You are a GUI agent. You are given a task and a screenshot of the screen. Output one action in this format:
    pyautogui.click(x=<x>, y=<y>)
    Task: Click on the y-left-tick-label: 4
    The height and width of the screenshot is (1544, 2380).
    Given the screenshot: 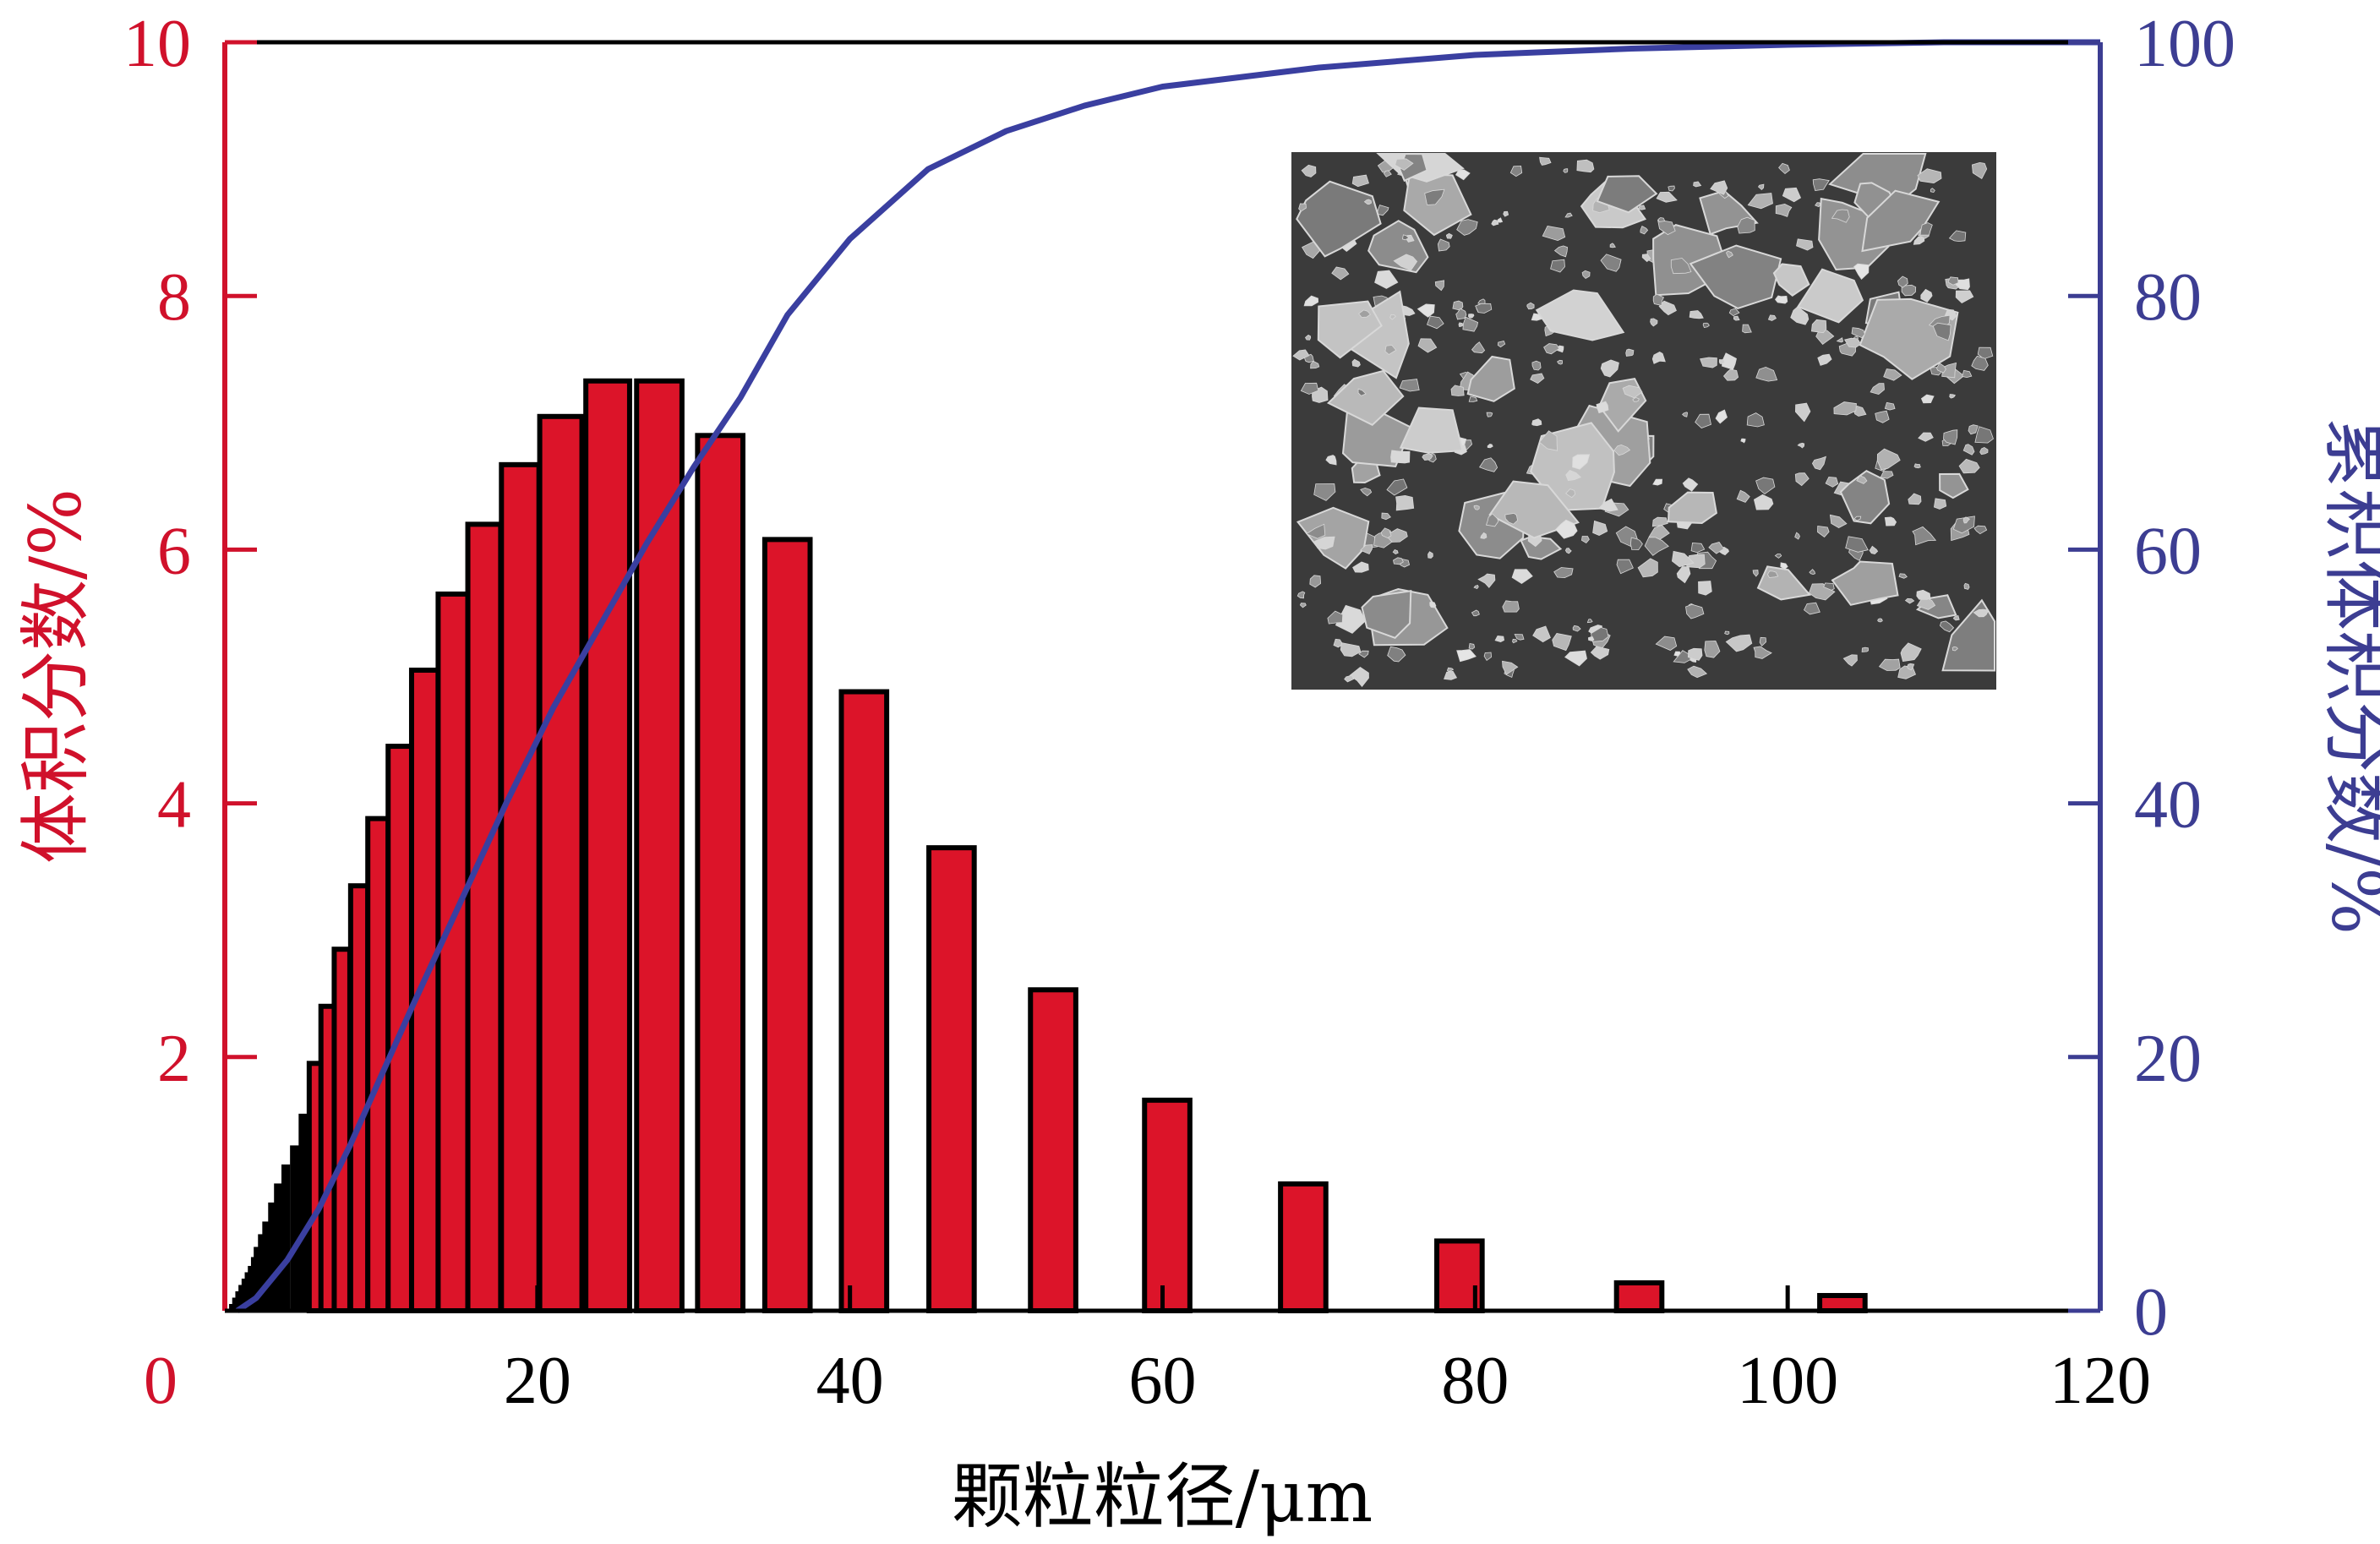 What is the action you would take?
    pyautogui.click(x=174, y=805)
    